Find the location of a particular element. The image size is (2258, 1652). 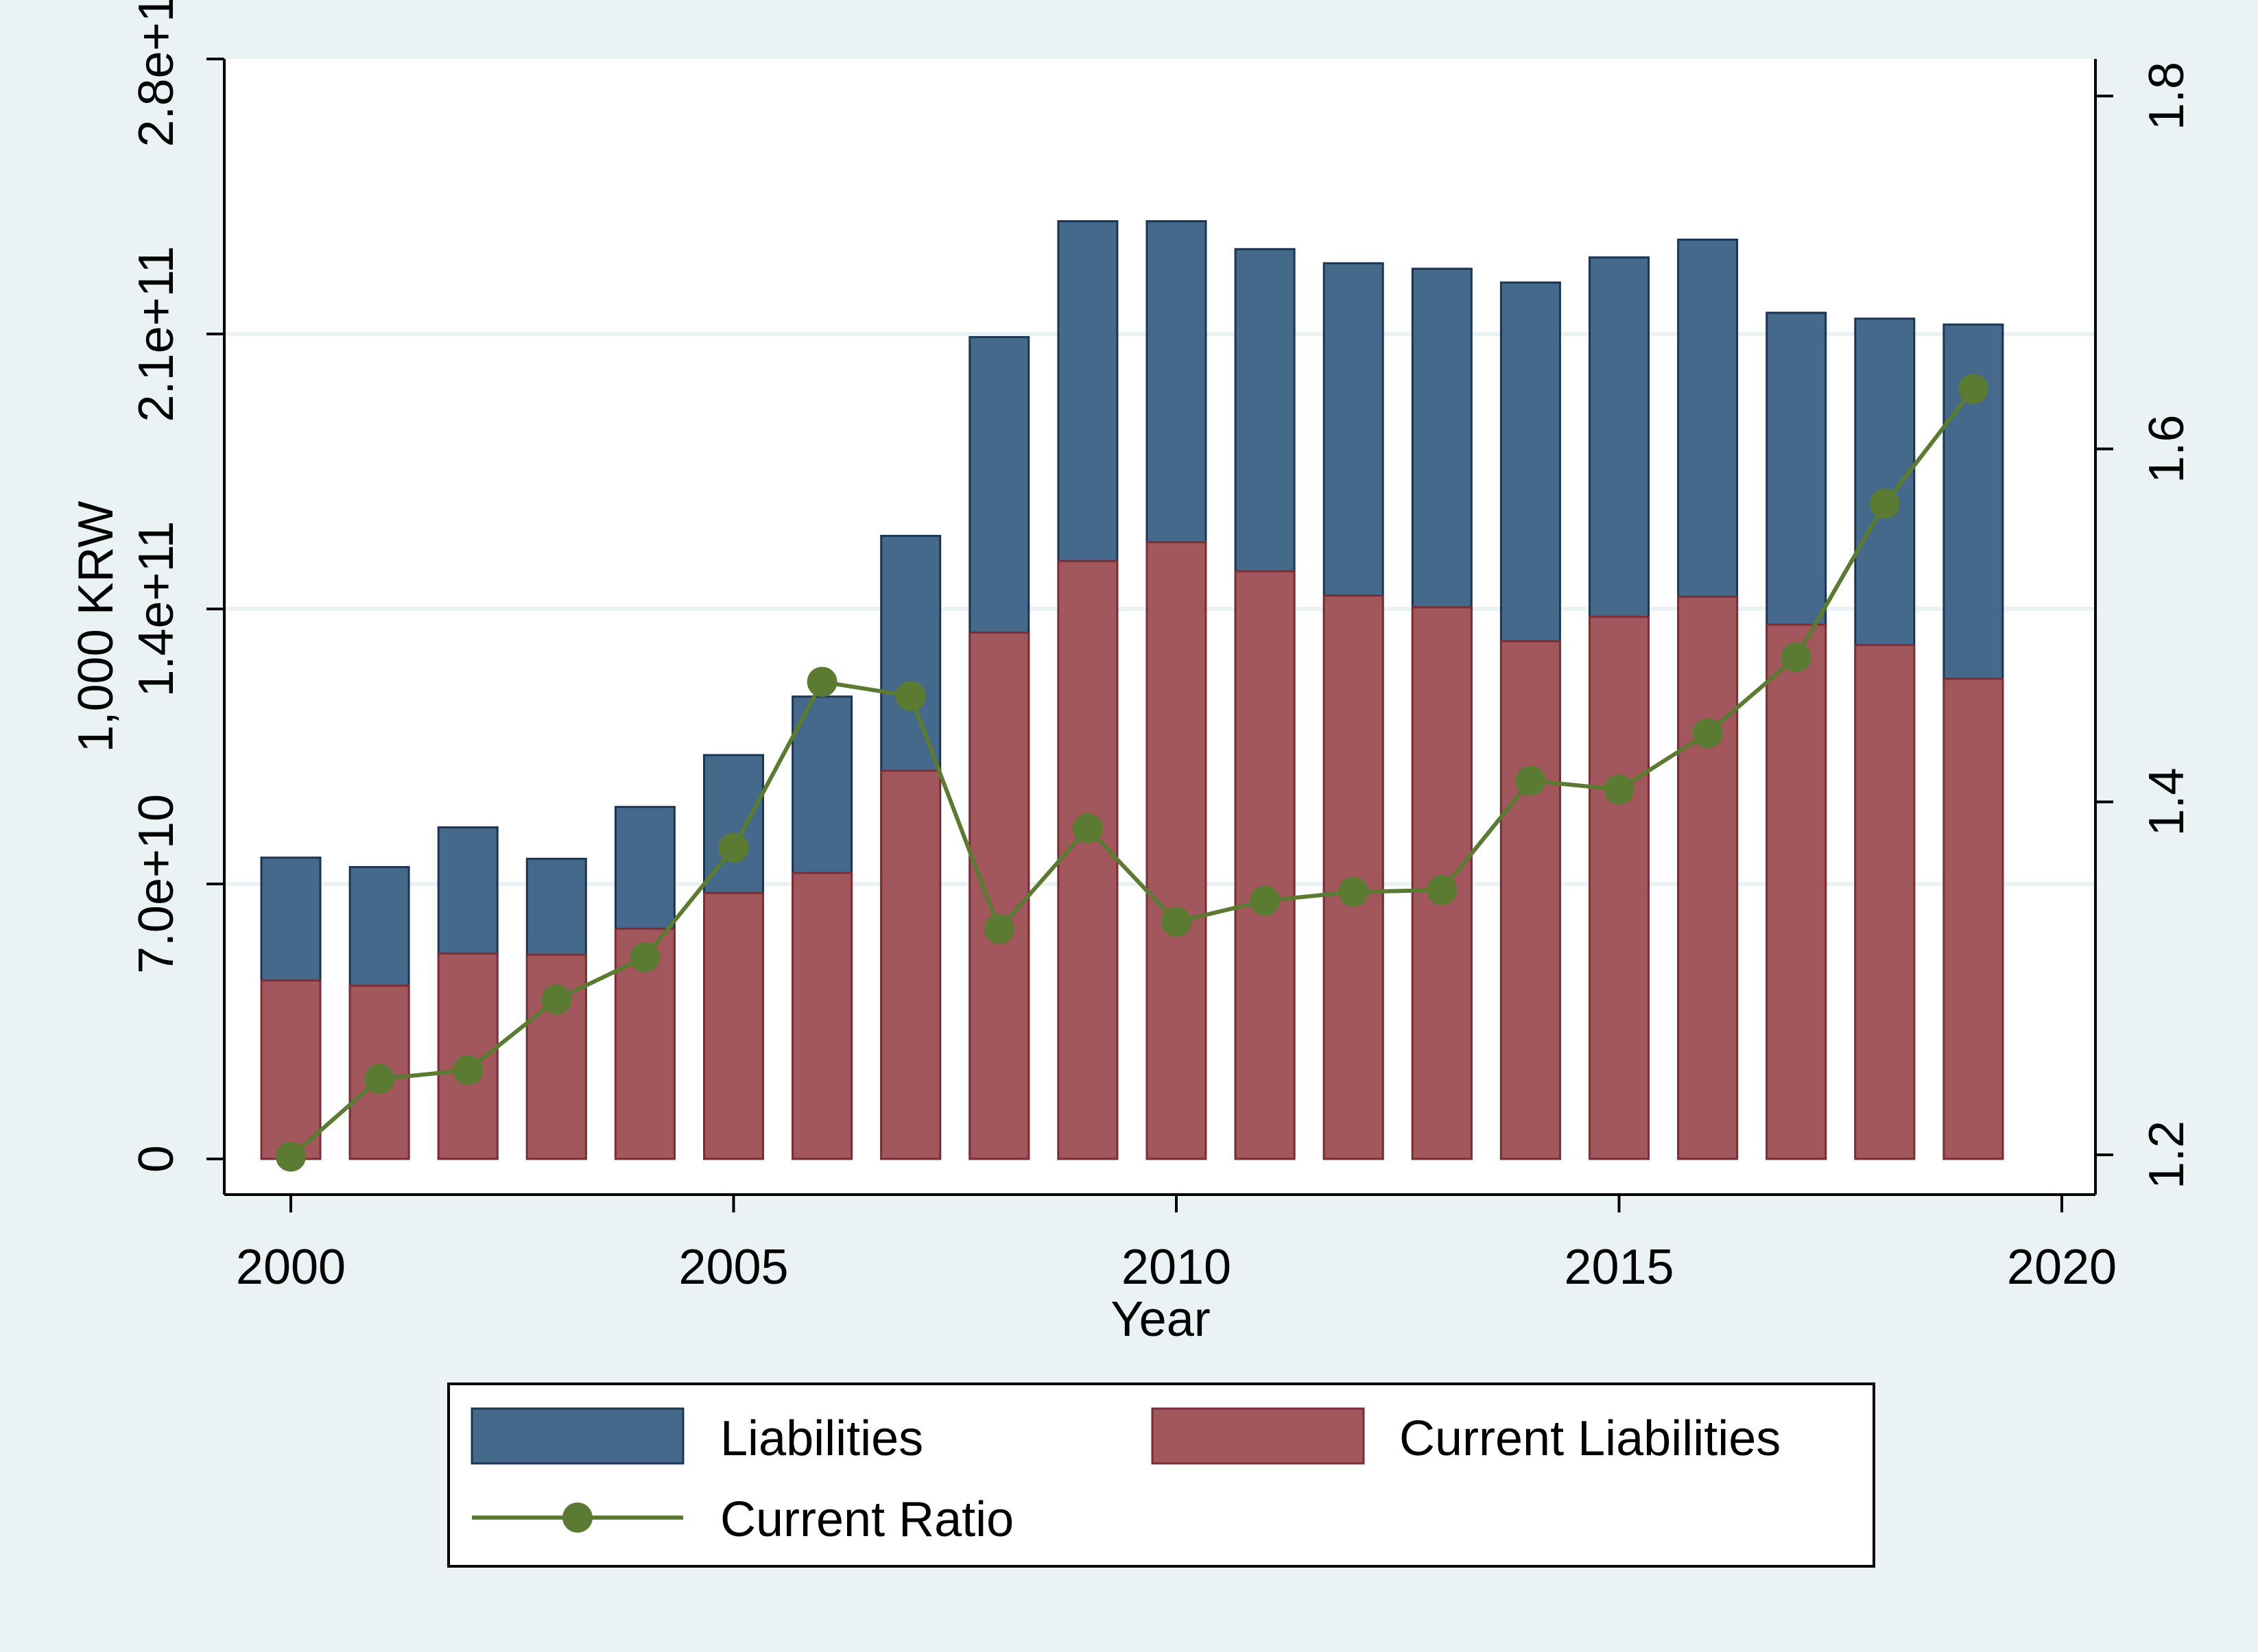

current-ratio-point-2010 is located at coordinates (1176, 922).